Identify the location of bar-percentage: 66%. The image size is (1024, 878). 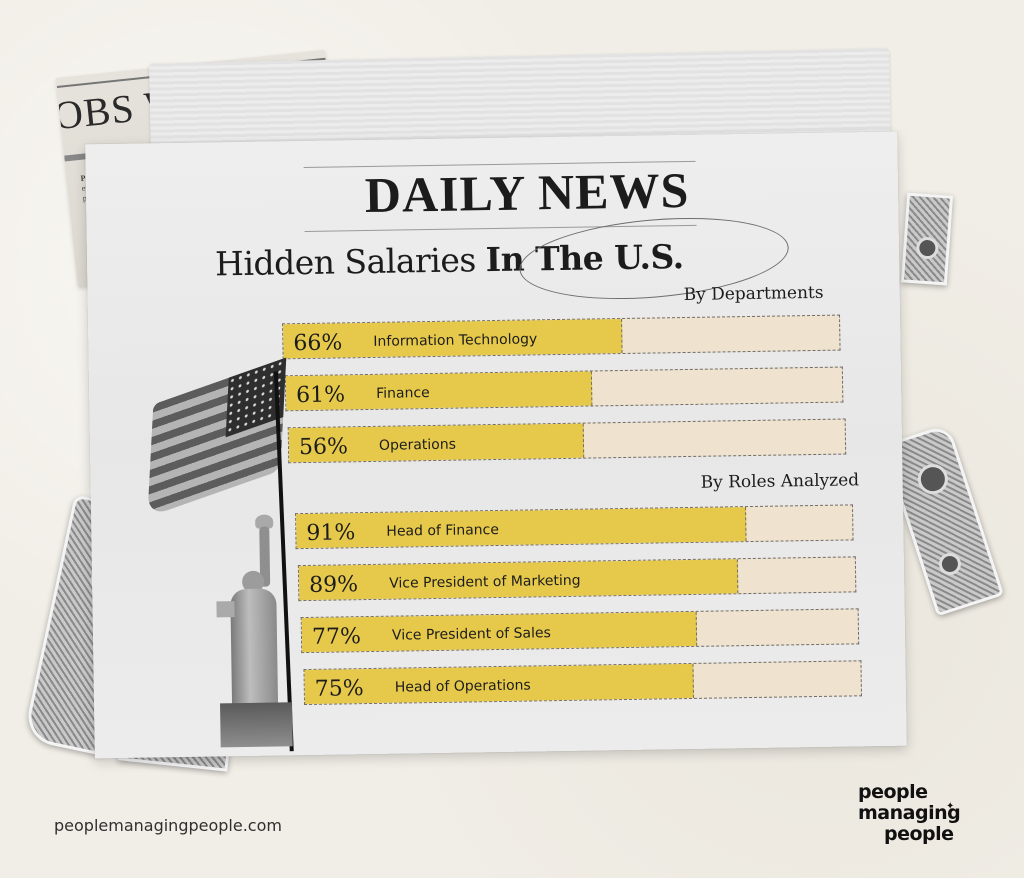
(318, 343).